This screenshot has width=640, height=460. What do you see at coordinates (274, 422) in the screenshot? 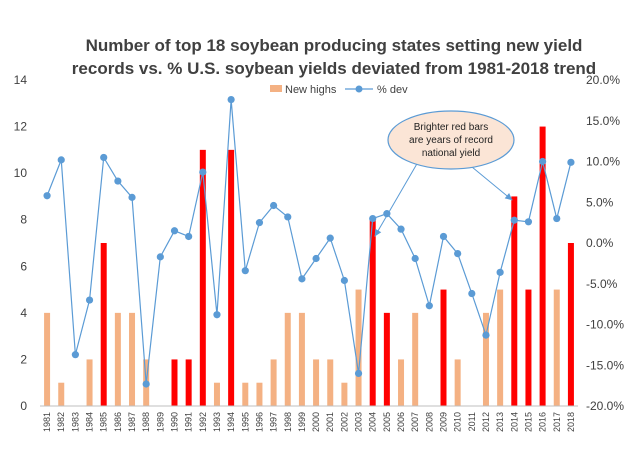
I see `x-tick-label: 1997` at bounding box center [274, 422].